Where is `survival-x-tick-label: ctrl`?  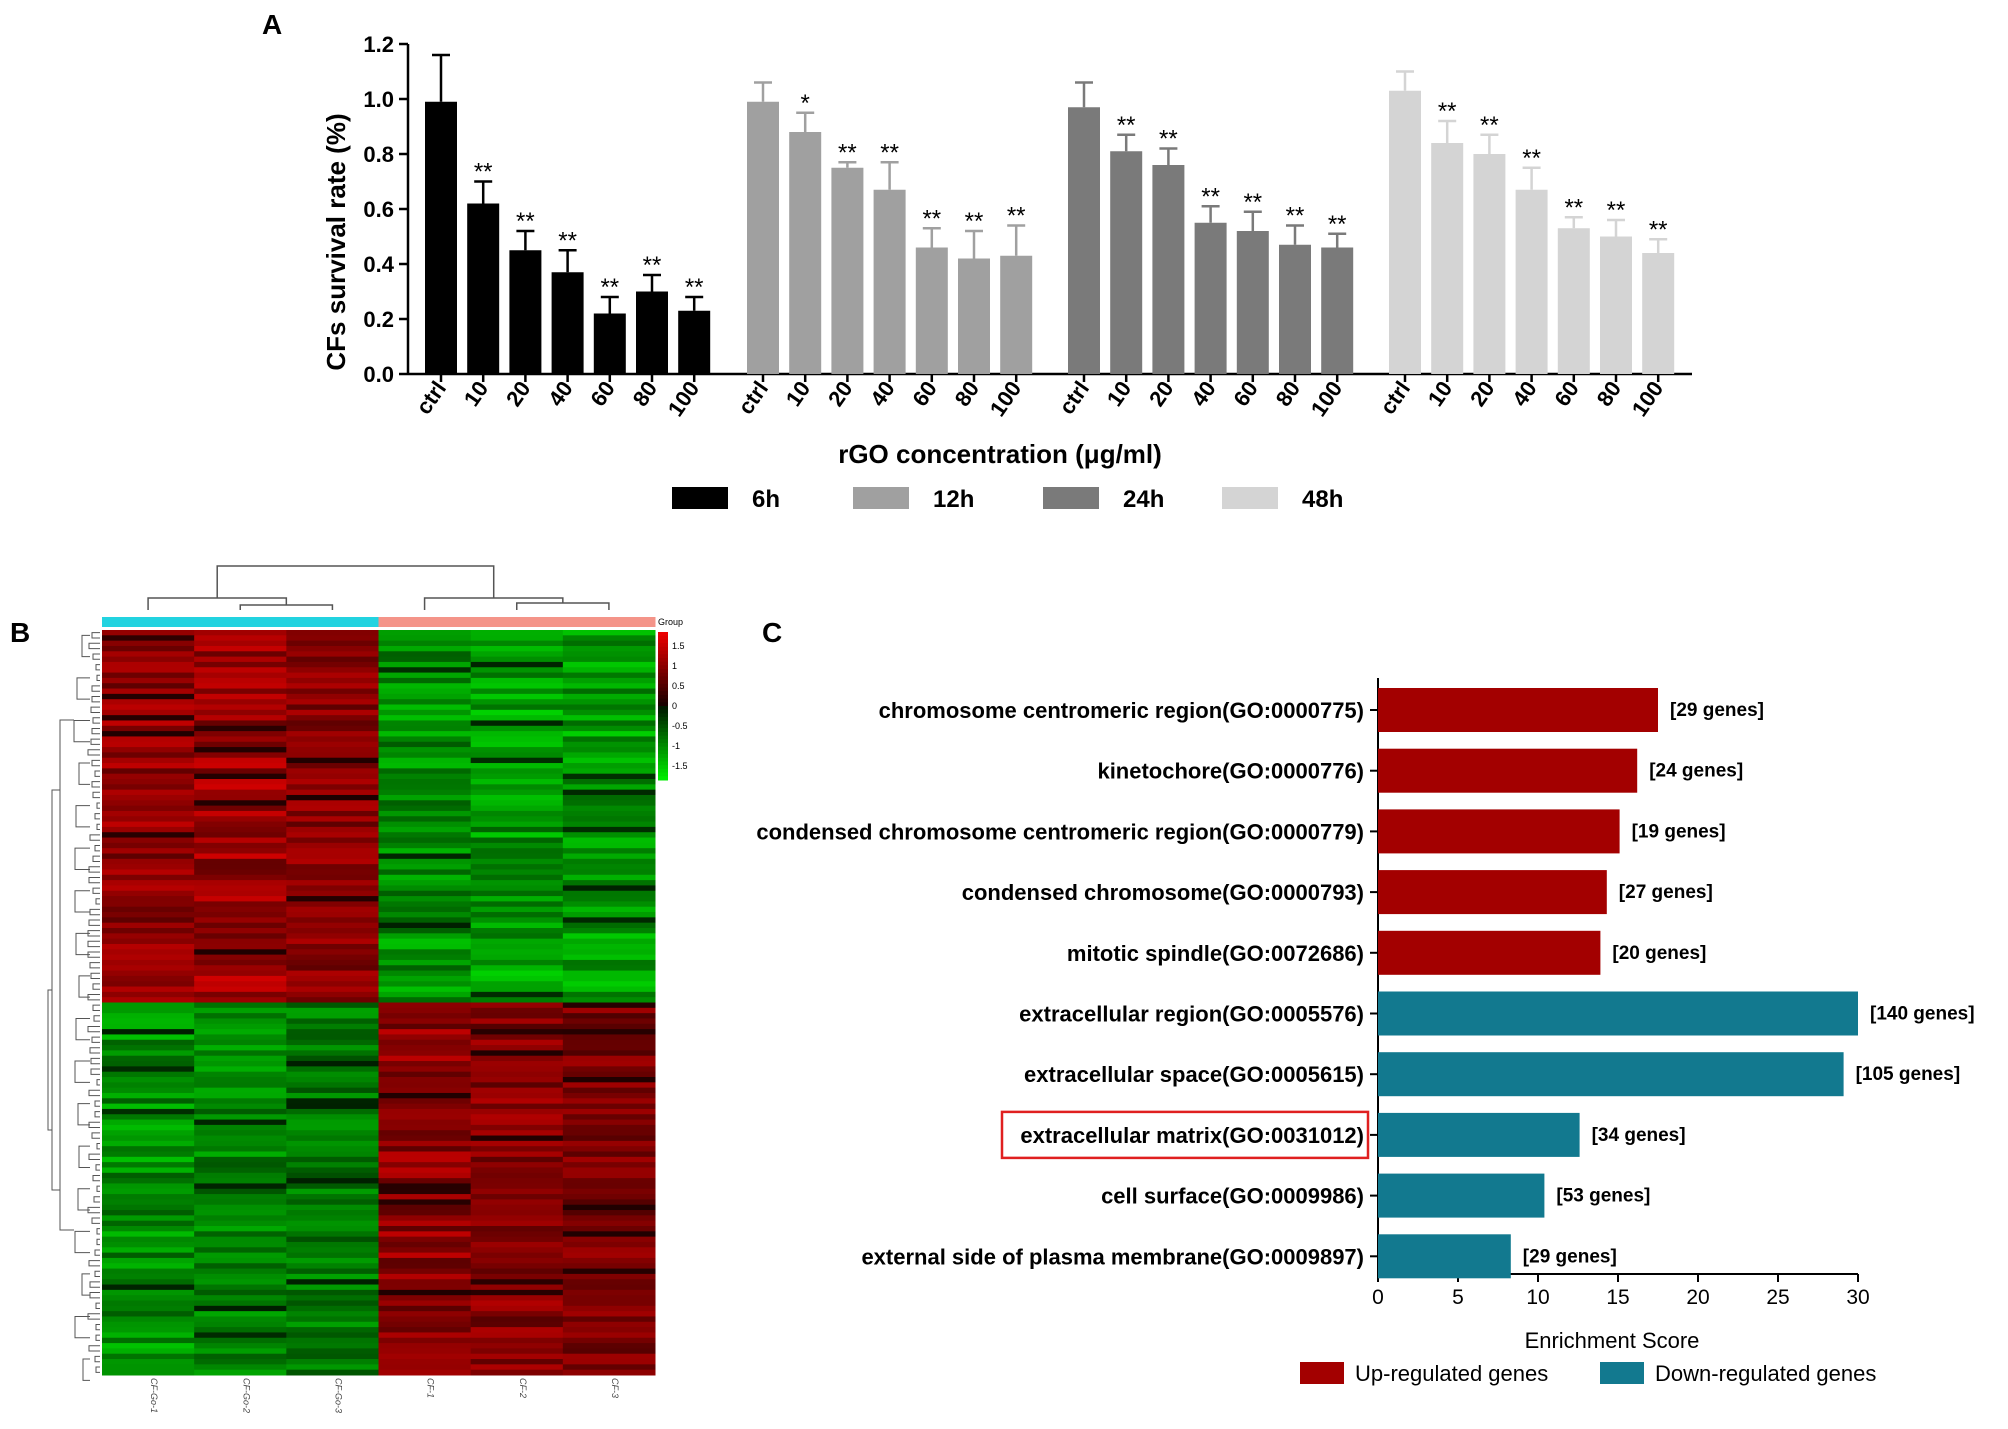
survival-x-tick-label: ctrl is located at coordinates (431, 398).